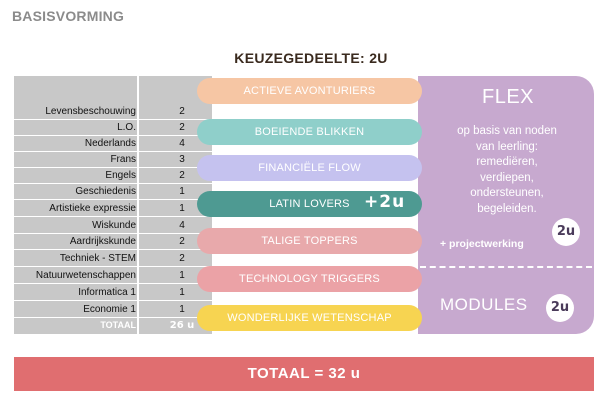 Image resolution: width=605 pixels, height=407 pixels. Describe the element at coordinates (506, 146) in the screenshot. I see `flex-line: van leerling:` at that location.